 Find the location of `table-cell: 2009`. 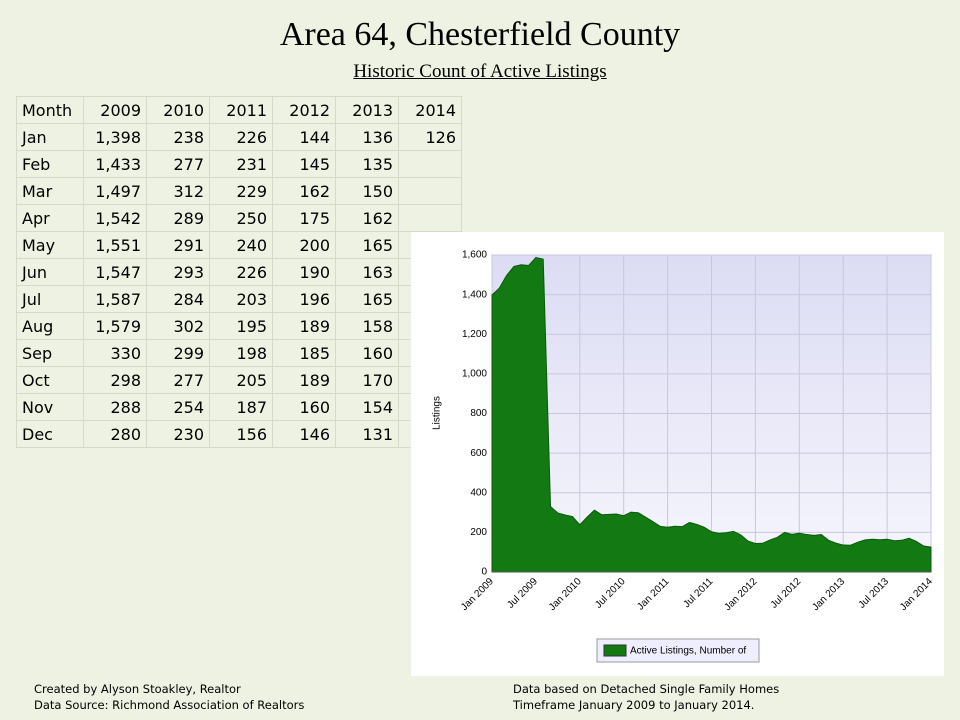

table-cell: 2009 is located at coordinates (115, 110).